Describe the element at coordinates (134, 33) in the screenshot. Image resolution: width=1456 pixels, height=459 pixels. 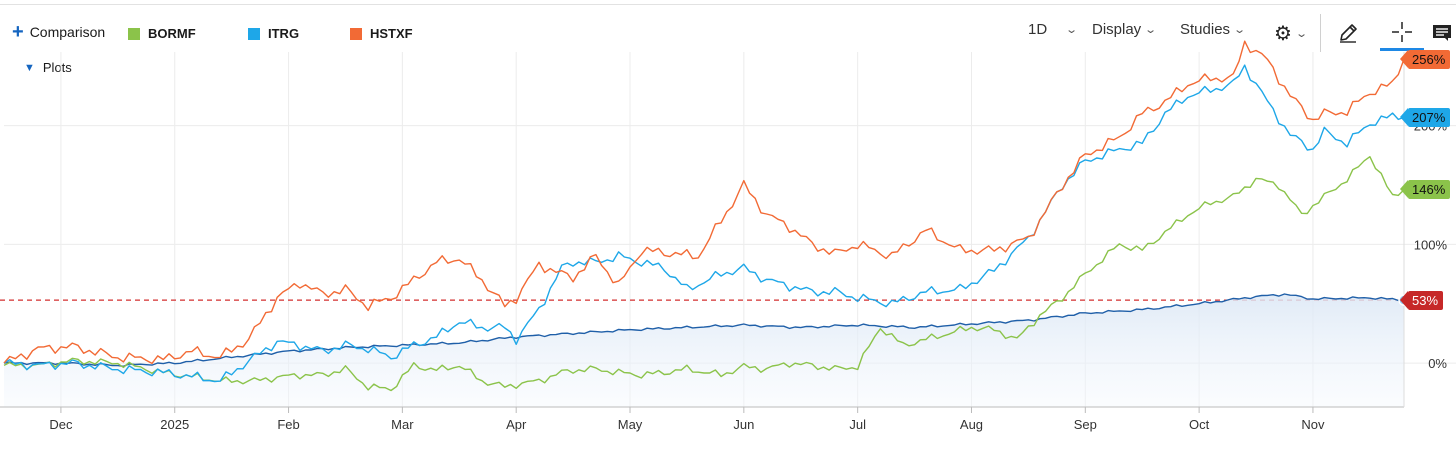
I see `bormf-swatch` at that location.